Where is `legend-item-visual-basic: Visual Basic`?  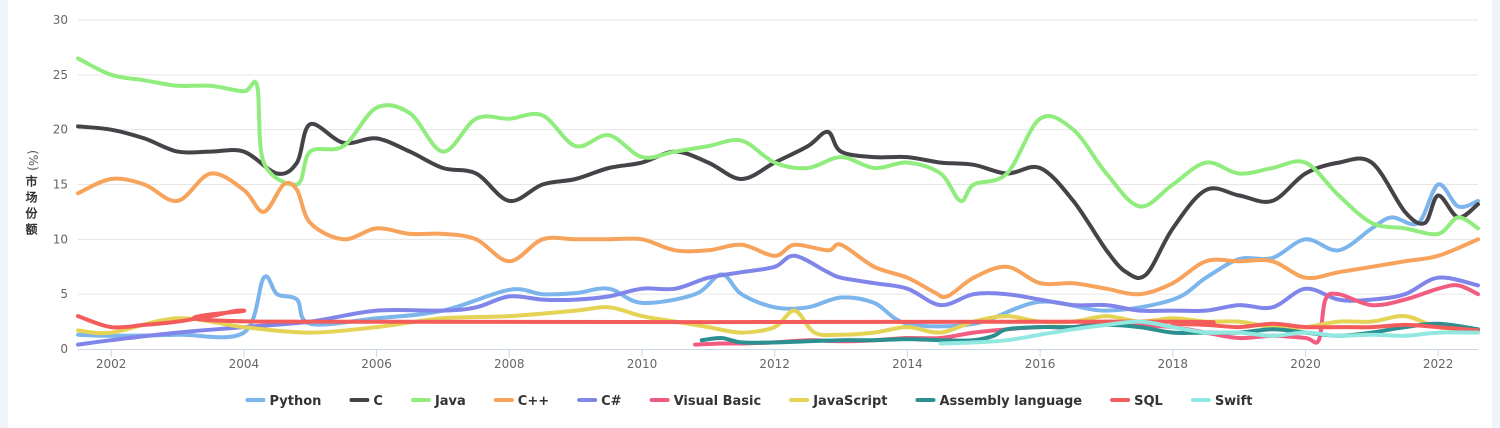
legend-item-visual-basic: Visual Basic is located at coordinates (705, 401).